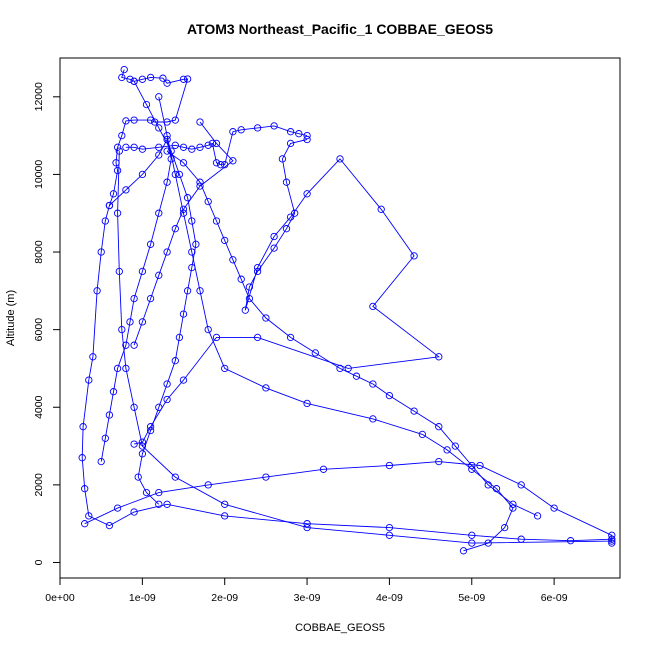 The width and height of the screenshot is (650, 650). I want to click on y-axis-label: Altitude (m), so click(11, 318).